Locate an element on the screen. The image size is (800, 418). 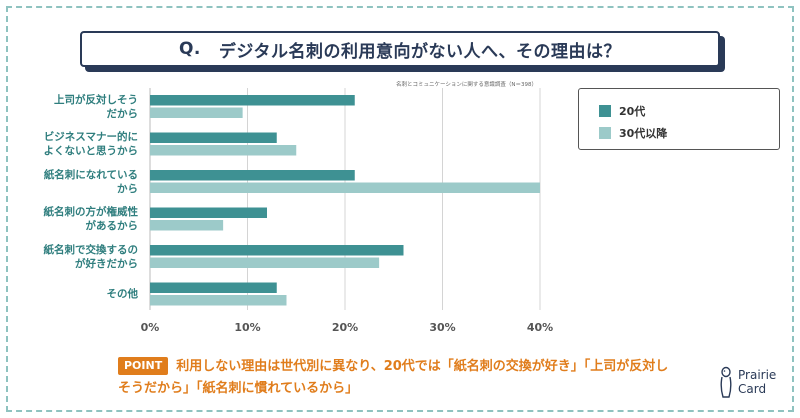
question-title-box: Q. デジタル名刺の利用意向がない人へ、その理由は？ is located at coordinates (400, 49).